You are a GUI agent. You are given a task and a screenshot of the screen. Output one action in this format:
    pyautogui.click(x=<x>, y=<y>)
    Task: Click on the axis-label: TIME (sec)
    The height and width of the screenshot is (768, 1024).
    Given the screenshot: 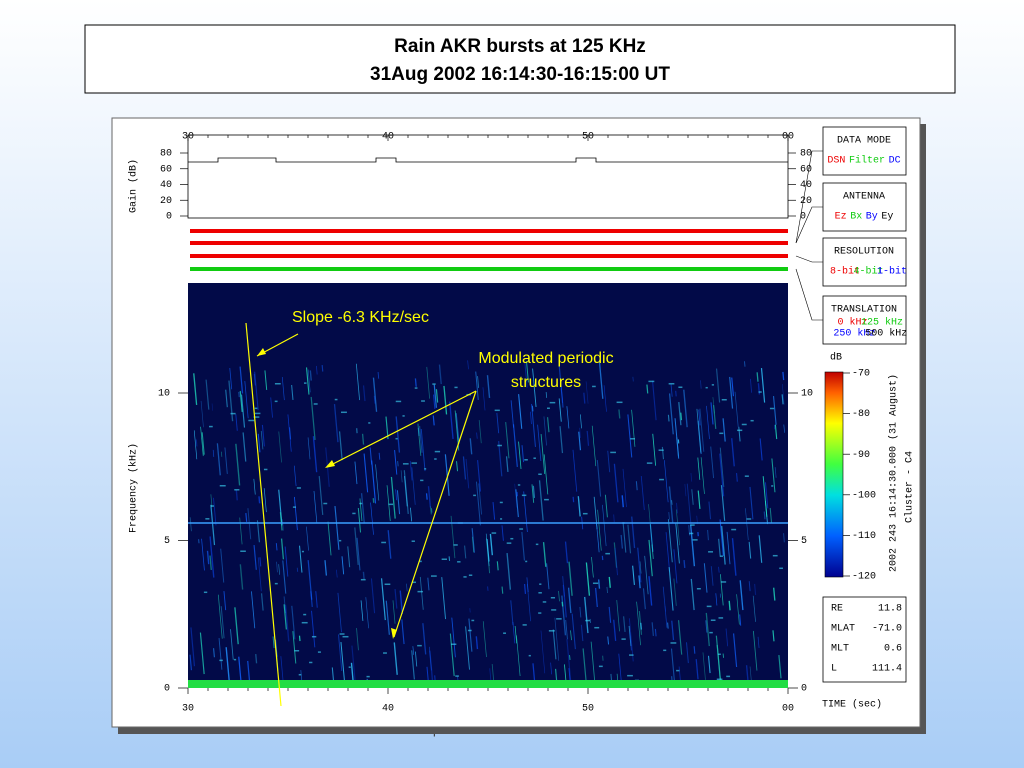 What is the action you would take?
    pyautogui.click(x=852, y=705)
    